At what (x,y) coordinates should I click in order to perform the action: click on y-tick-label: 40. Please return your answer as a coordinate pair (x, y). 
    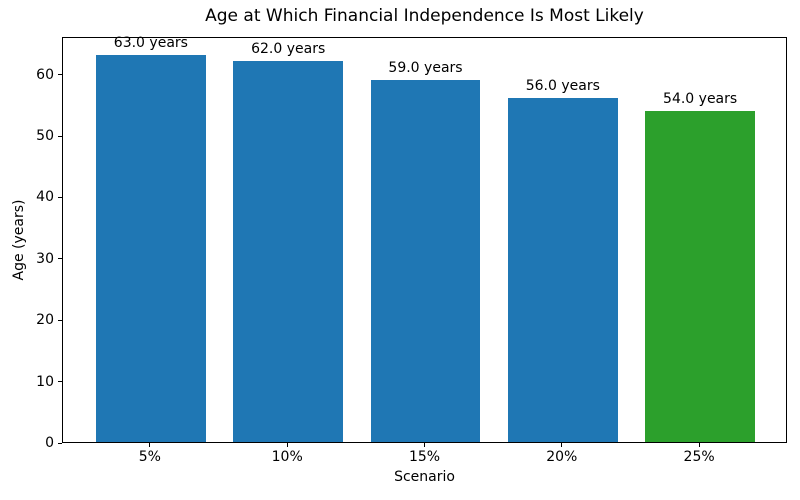
    Looking at the image, I should click on (45, 197).